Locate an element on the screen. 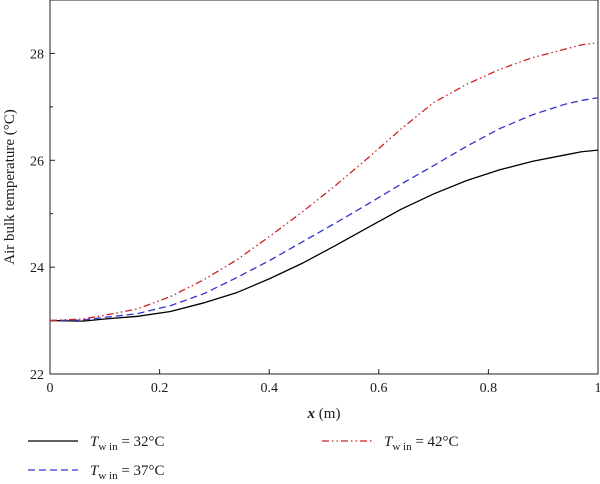 This screenshot has width=600, height=484. y-axis: 22 24 26 28 is located at coordinates (42, 215).